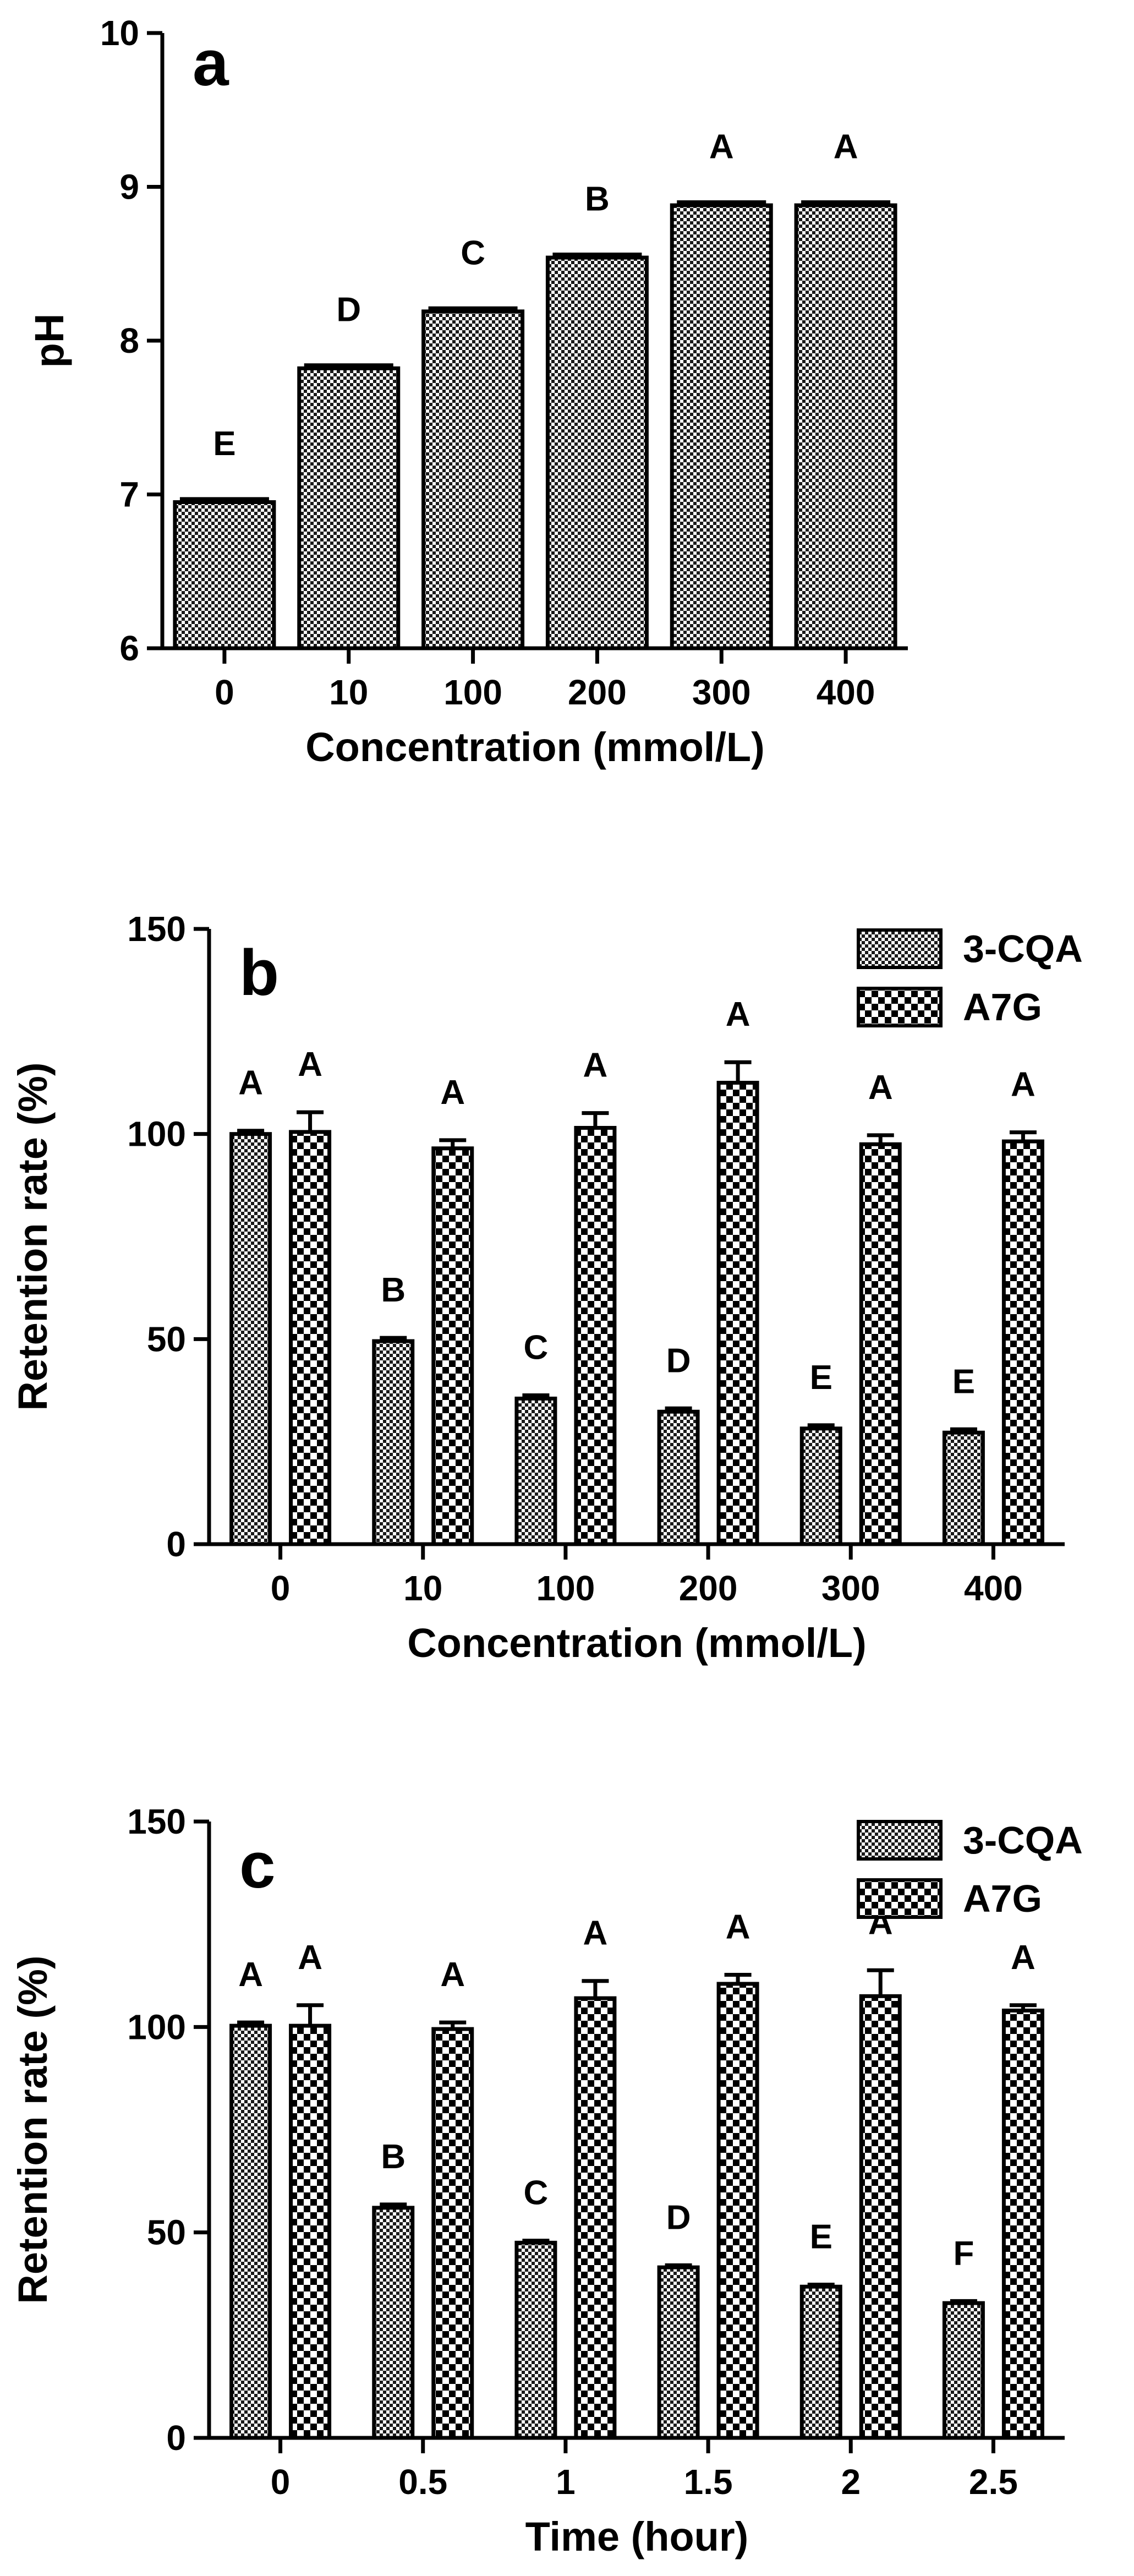  Describe the element at coordinates (49, 341) in the screenshot. I see `y-axis-title: pH` at that location.